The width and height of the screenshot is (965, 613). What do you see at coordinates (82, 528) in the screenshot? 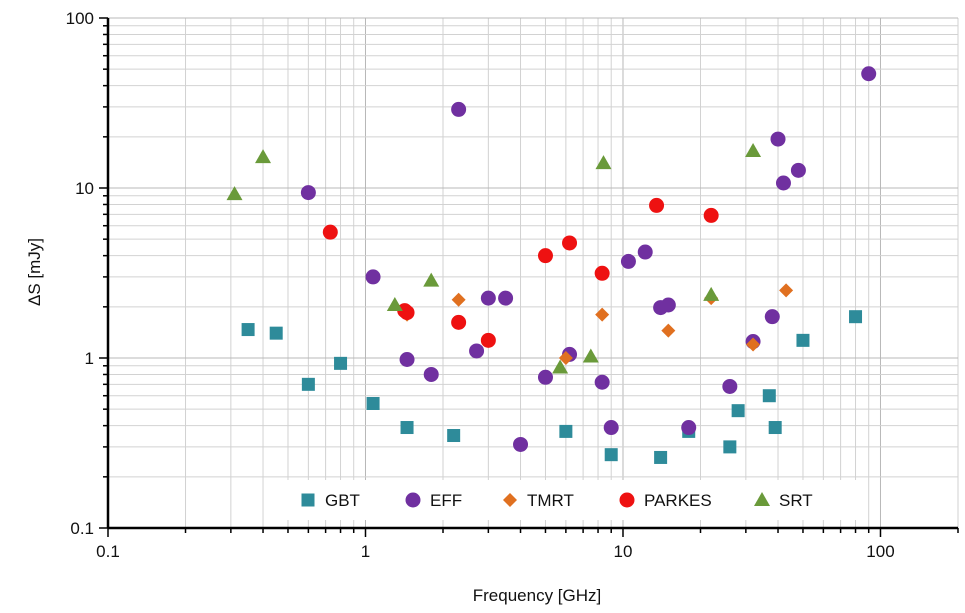
I see `y-tick-label: 0.1` at bounding box center [82, 528].